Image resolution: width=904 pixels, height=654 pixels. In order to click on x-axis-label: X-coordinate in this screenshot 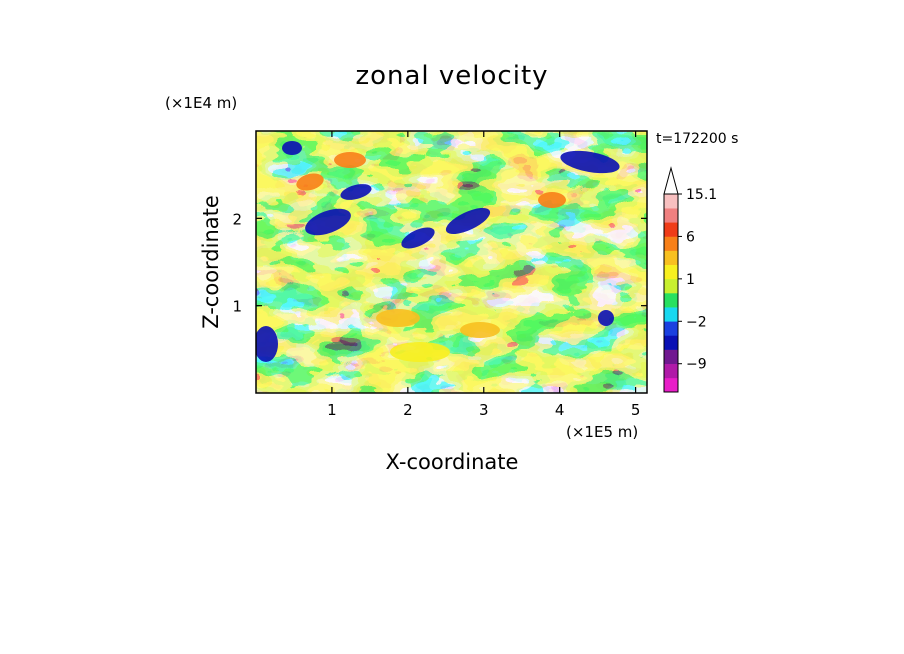, I will do `click(452, 462)`.